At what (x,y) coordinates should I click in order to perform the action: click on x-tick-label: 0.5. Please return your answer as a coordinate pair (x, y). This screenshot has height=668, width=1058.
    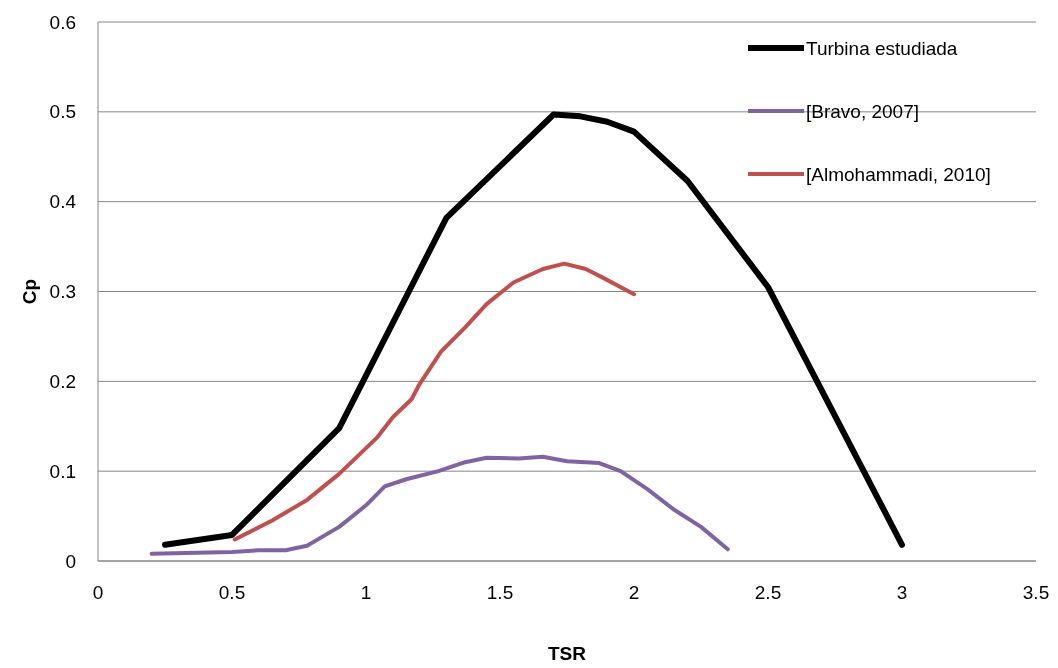
    Looking at the image, I should click on (232, 592).